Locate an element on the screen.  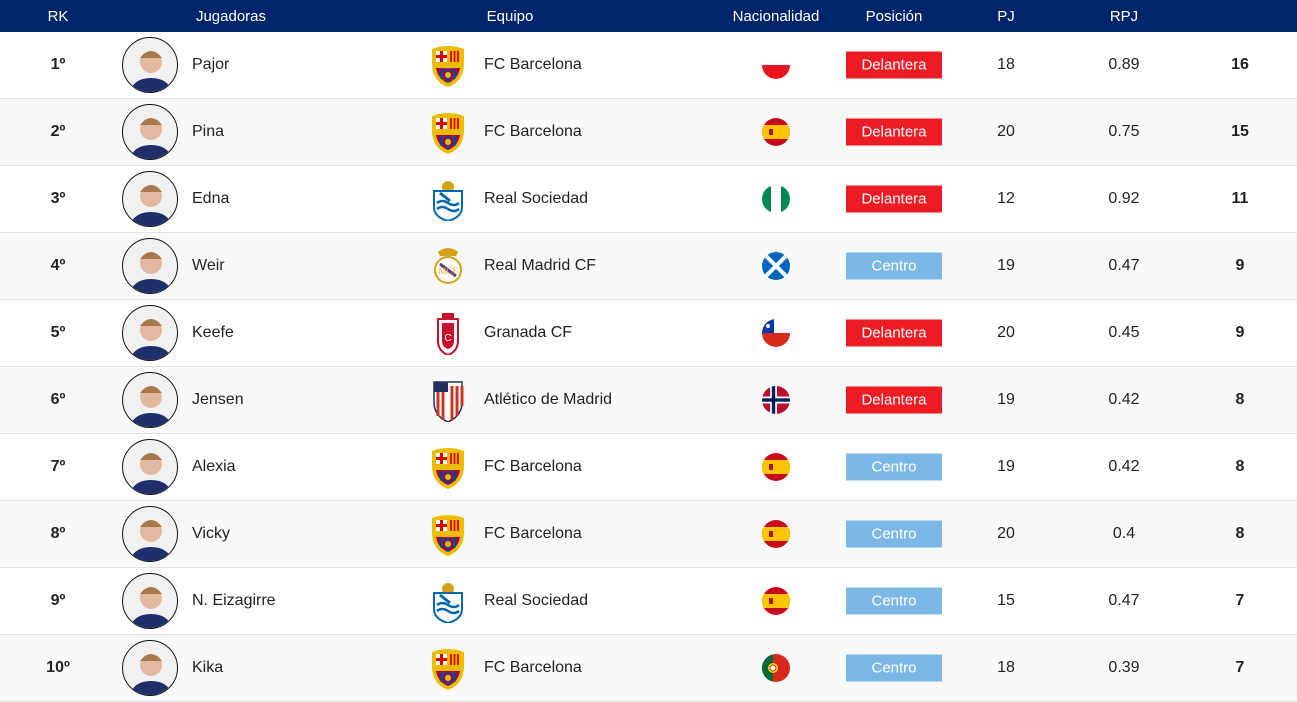
ratio-per-match: 0.45 is located at coordinates (1124, 332).